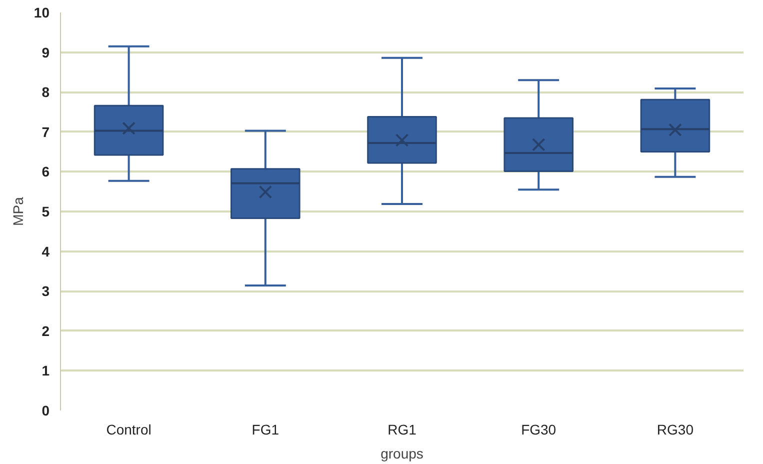 The image size is (763, 464). I want to click on y-tick-label: 7, so click(46, 132).